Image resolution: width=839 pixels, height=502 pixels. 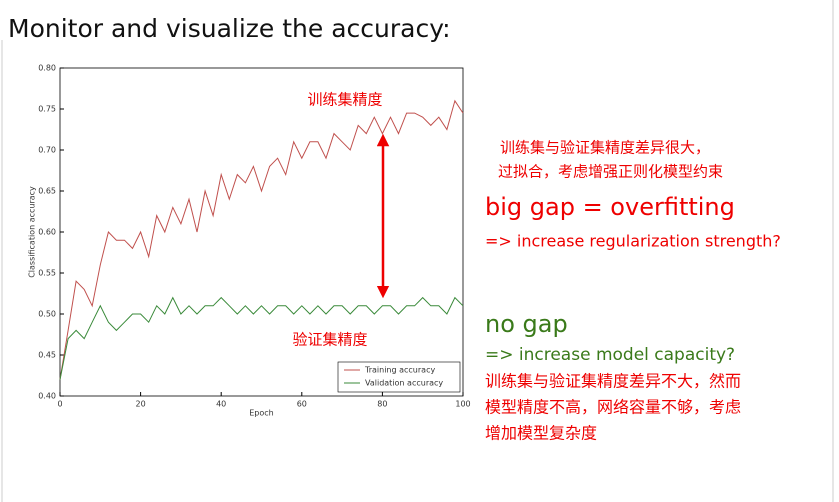 What do you see at coordinates (47, 355) in the screenshot?
I see `y-tick-label: 0.45` at bounding box center [47, 355].